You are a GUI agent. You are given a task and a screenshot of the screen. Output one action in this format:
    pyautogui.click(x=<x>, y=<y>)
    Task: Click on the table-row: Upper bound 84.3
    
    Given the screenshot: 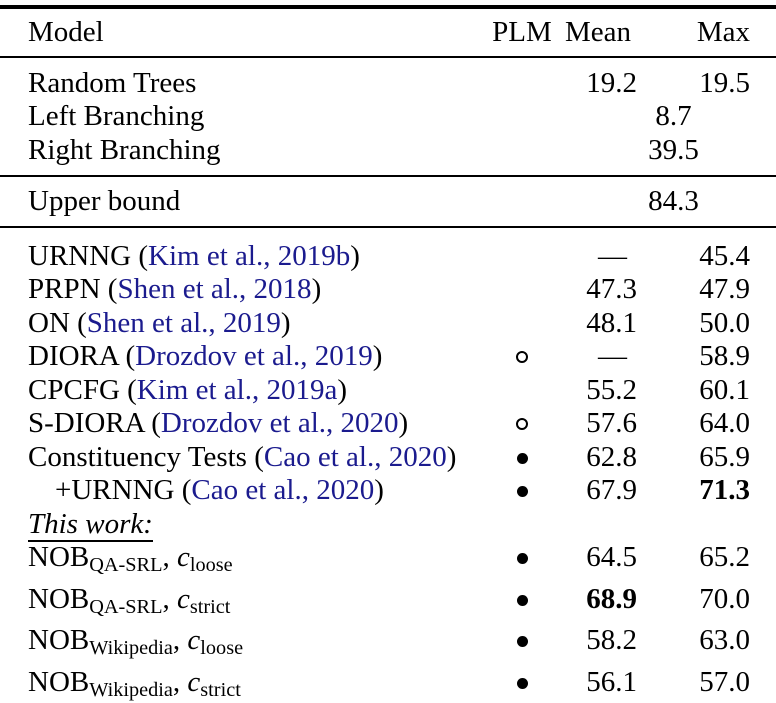 What is the action you would take?
    pyautogui.click(x=388, y=202)
    